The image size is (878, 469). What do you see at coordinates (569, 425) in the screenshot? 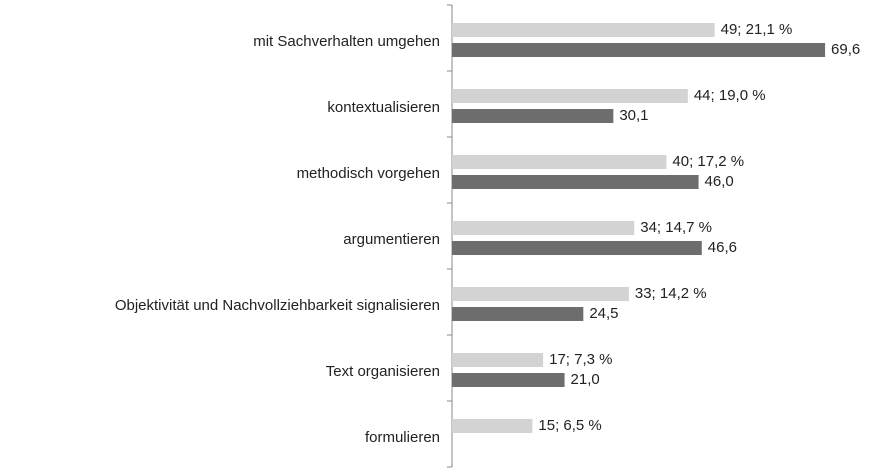
I see `value-label: 15; 6,5 %` at bounding box center [569, 425].